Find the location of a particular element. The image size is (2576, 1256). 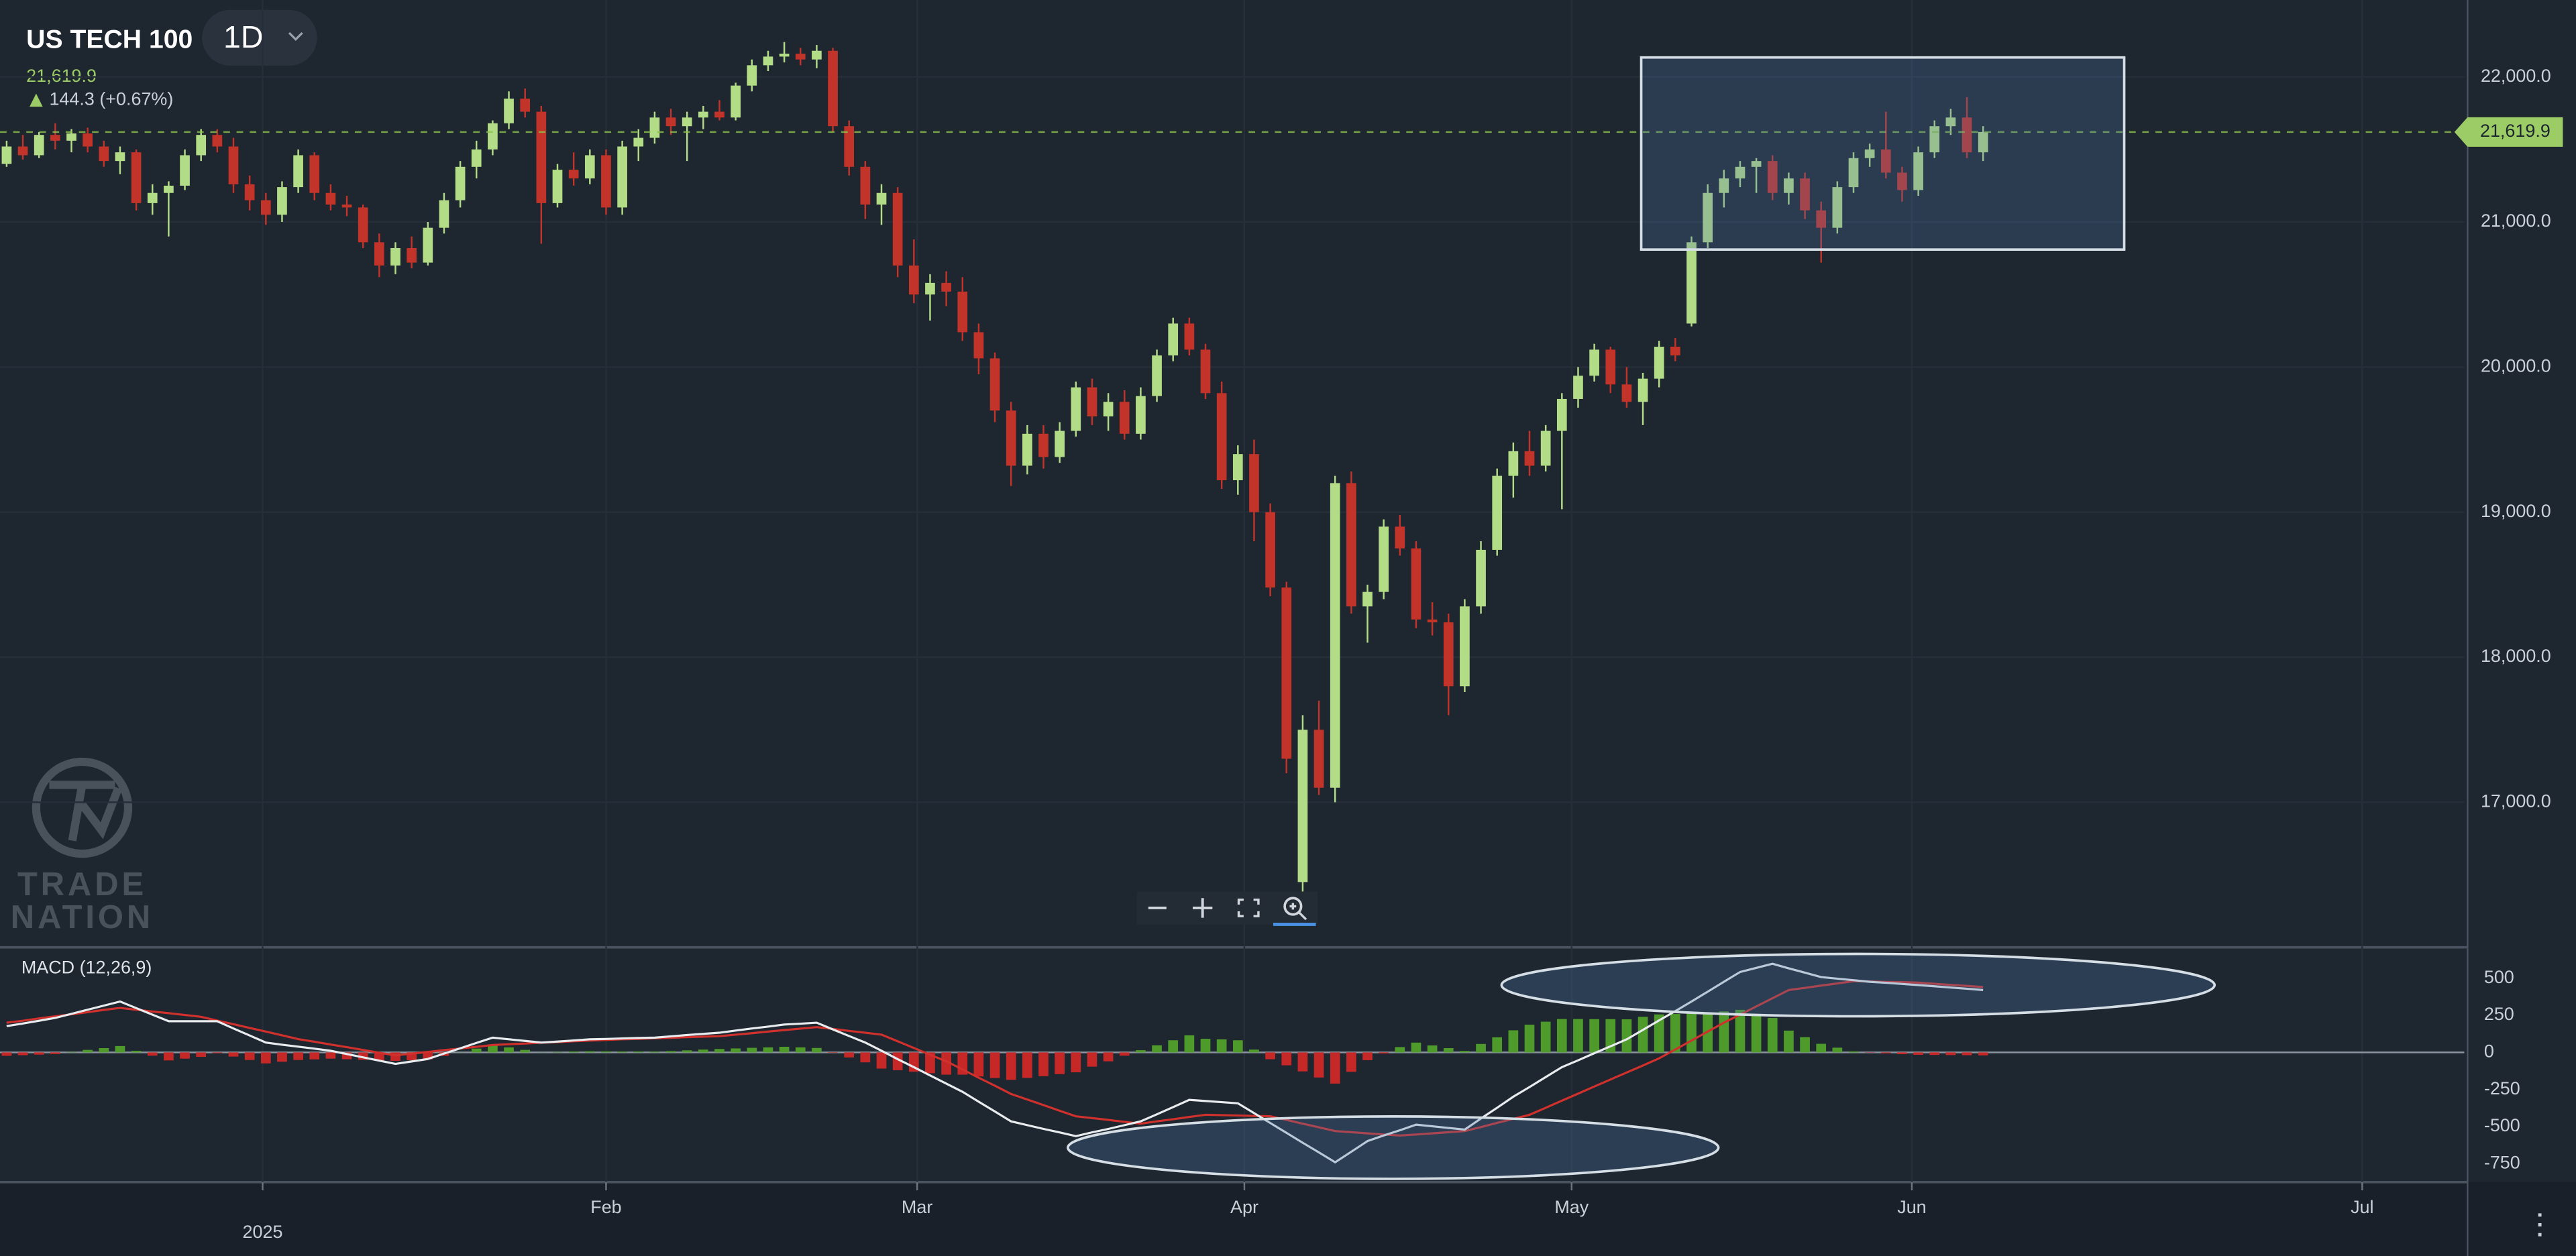

chevron is located at coordinates (295, 37).